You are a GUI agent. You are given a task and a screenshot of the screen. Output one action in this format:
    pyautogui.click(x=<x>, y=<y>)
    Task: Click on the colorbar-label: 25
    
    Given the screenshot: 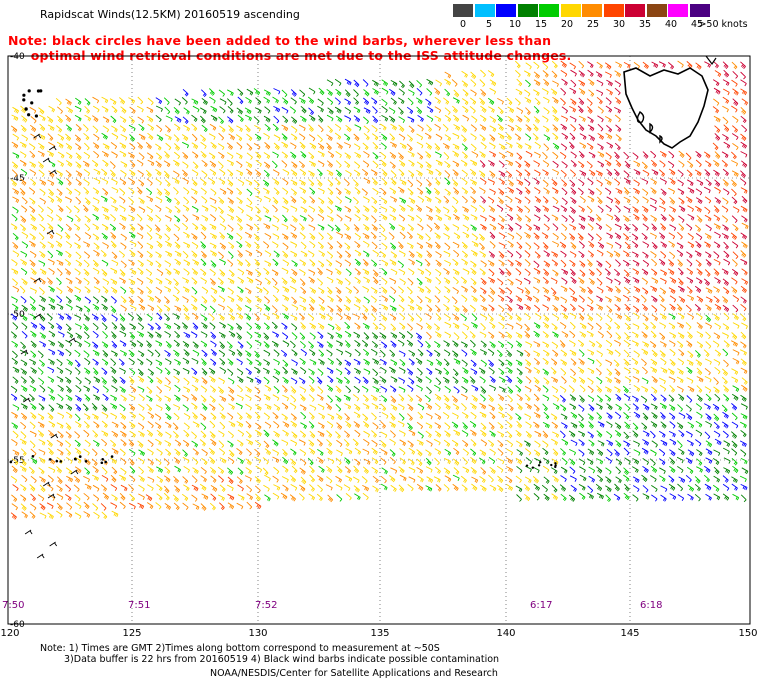 What is the action you would take?
    pyautogui.click(x=593, y=24)
    